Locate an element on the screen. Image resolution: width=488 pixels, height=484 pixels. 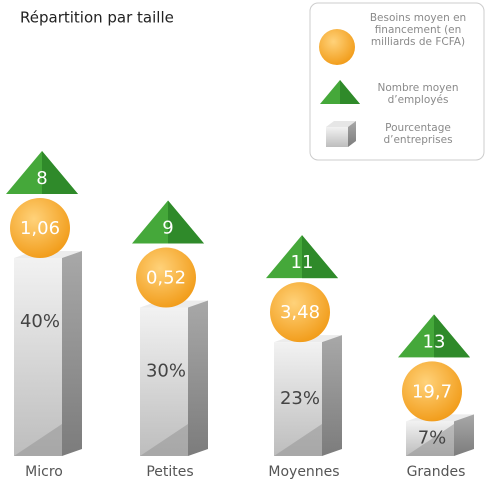
legend-cube is located at coordinates (337, 137).